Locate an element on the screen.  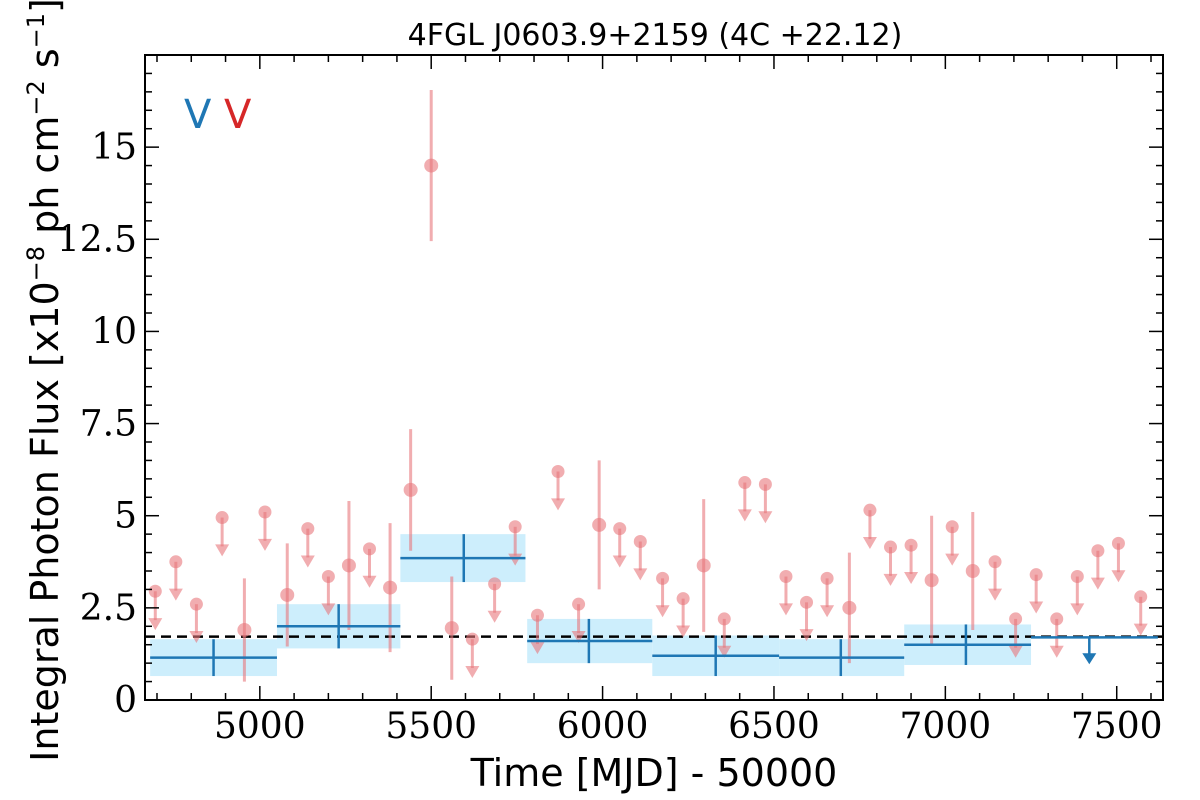
y-axis-label-text: Integral Photon Flux [x10 is located at coordinates (45, 521).